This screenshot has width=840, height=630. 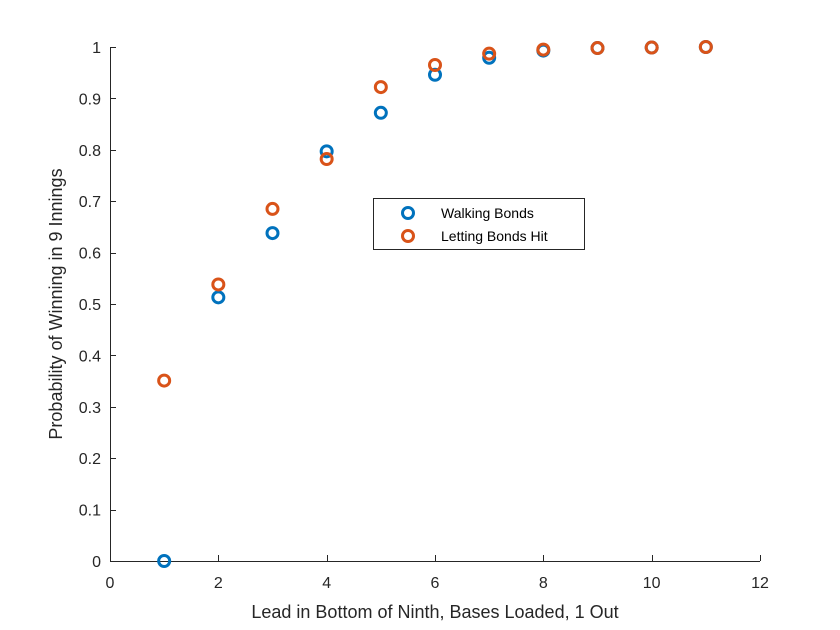 What do you see at coordinates (487, 213) in the screenshot?
I see `legend-label: Walking Bonds` at bounding box center [487, 213].